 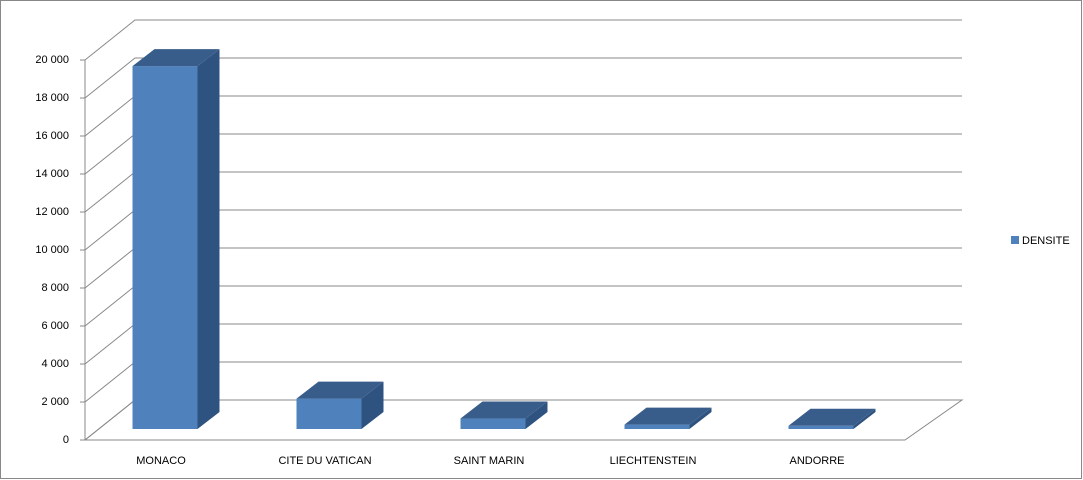 What do you see at coordinates (55, 402) in the screenshot?
I see `y-tick-label: 2 000` at bounding box center [55, 402].